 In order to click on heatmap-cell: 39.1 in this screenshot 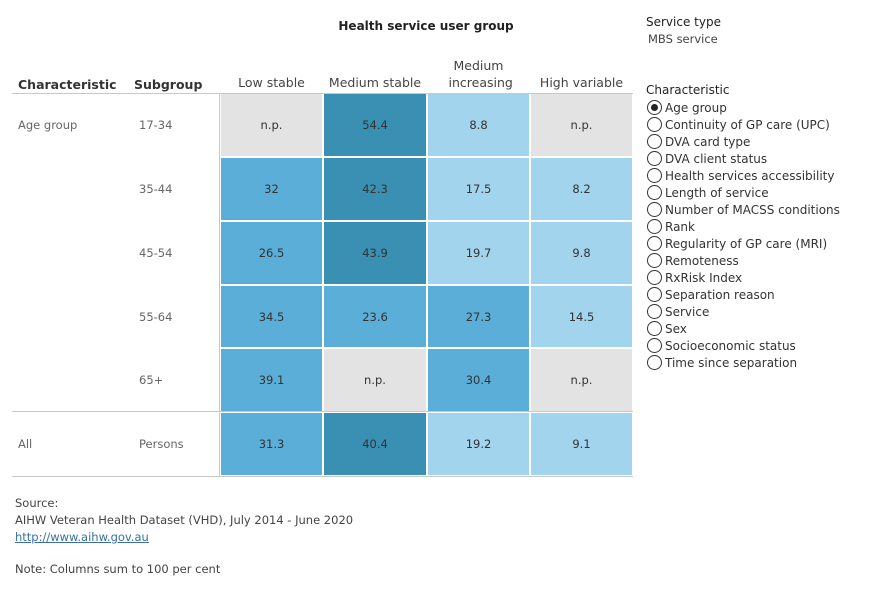, I will do `click(271, 380)`.